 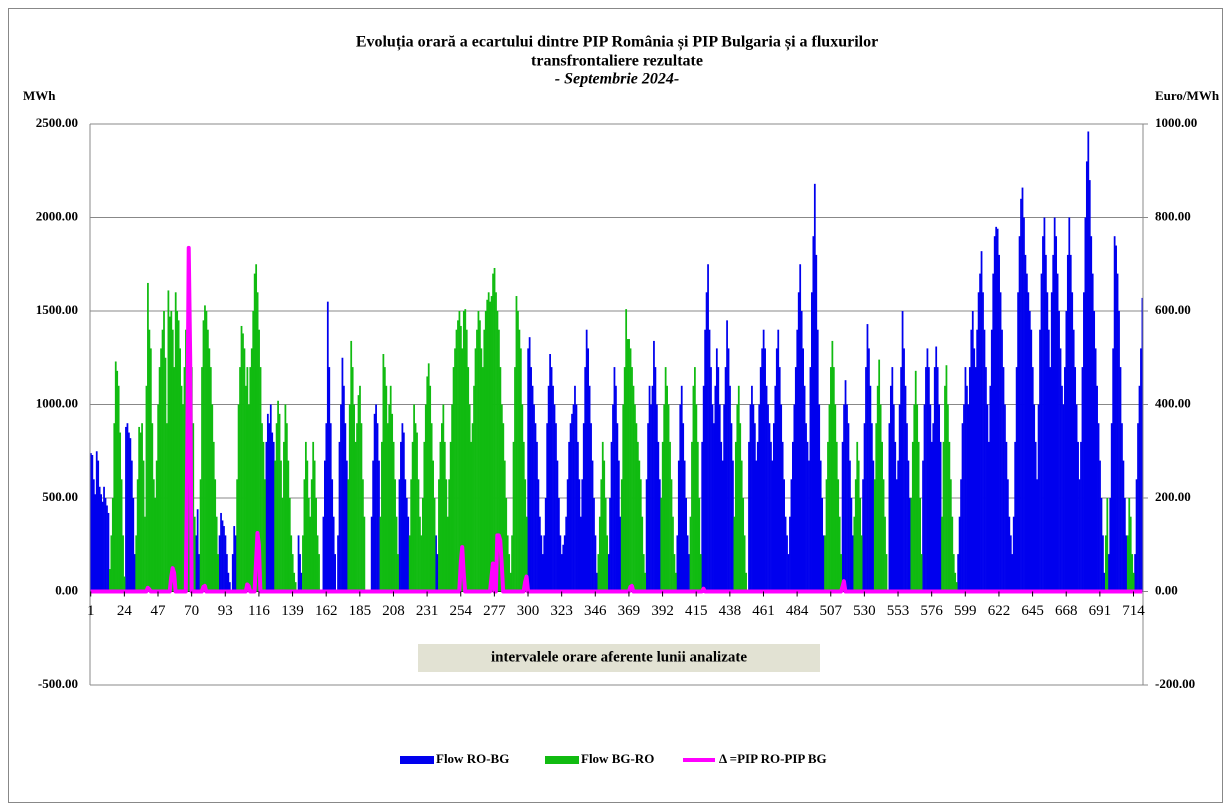 What do you see at coordinates (66, 589) in the screenshot?
I see `y-tick-label: 0.00` at bounding box center [66, 589].